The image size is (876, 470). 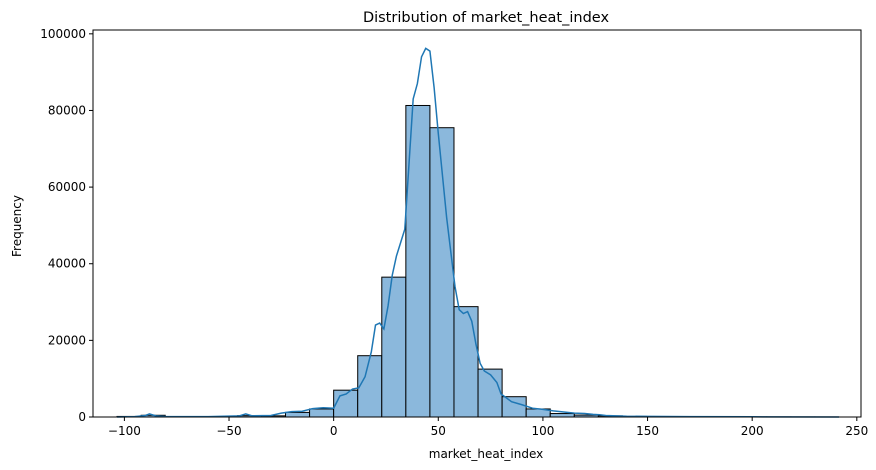 I want to click on chart-title: Distribution of market_heat_index, so click(x=486, y=18).